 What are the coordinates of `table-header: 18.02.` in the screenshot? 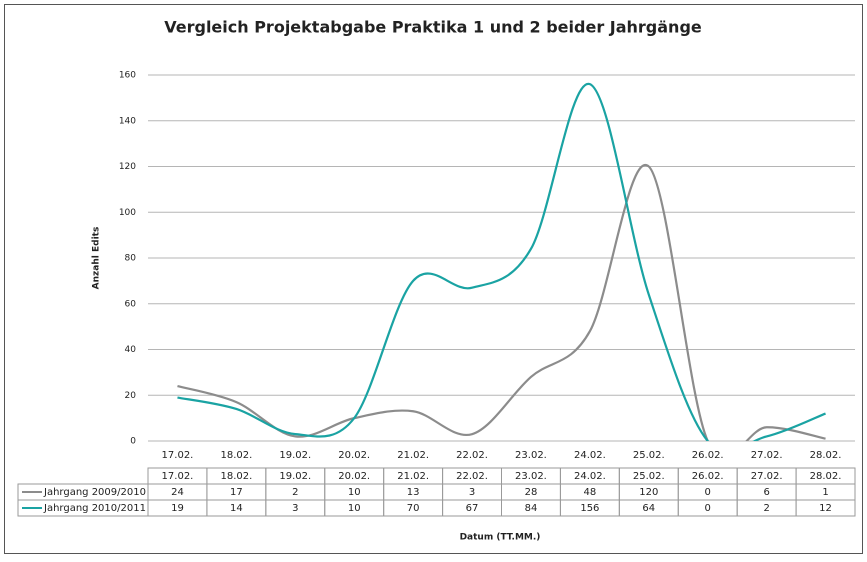 It's located at (236, 476).